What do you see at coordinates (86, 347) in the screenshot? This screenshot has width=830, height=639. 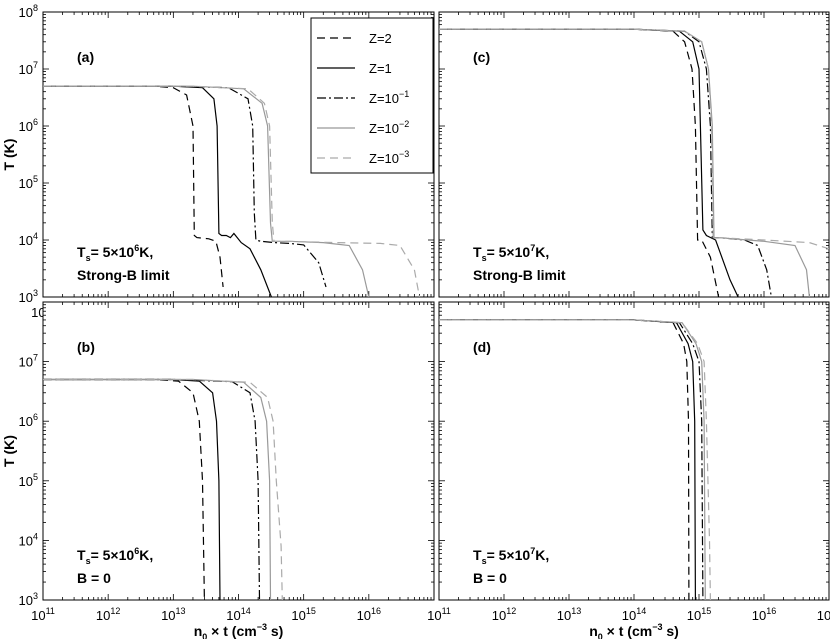 I see `panel-b-label: (b)` at bounding box center [86, 347].